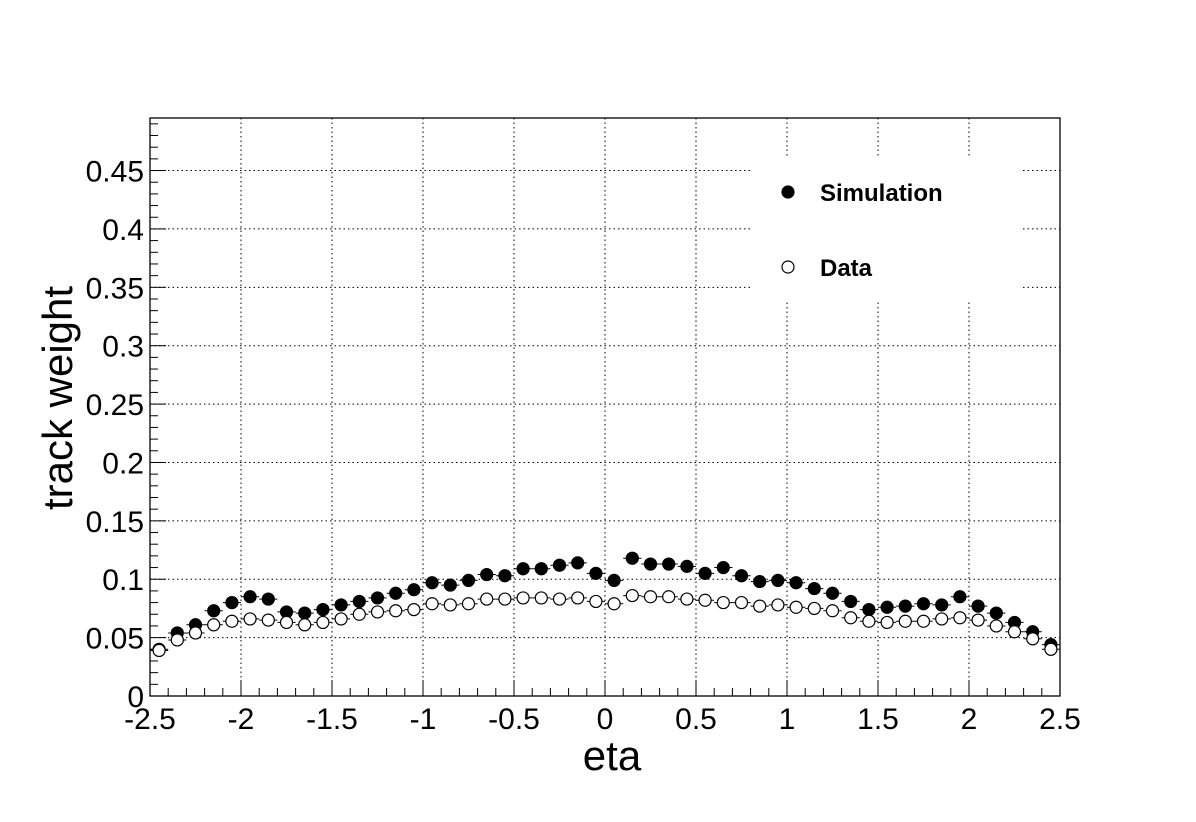  I want to click on y-tick-label: 0.1, so click(123, 580).